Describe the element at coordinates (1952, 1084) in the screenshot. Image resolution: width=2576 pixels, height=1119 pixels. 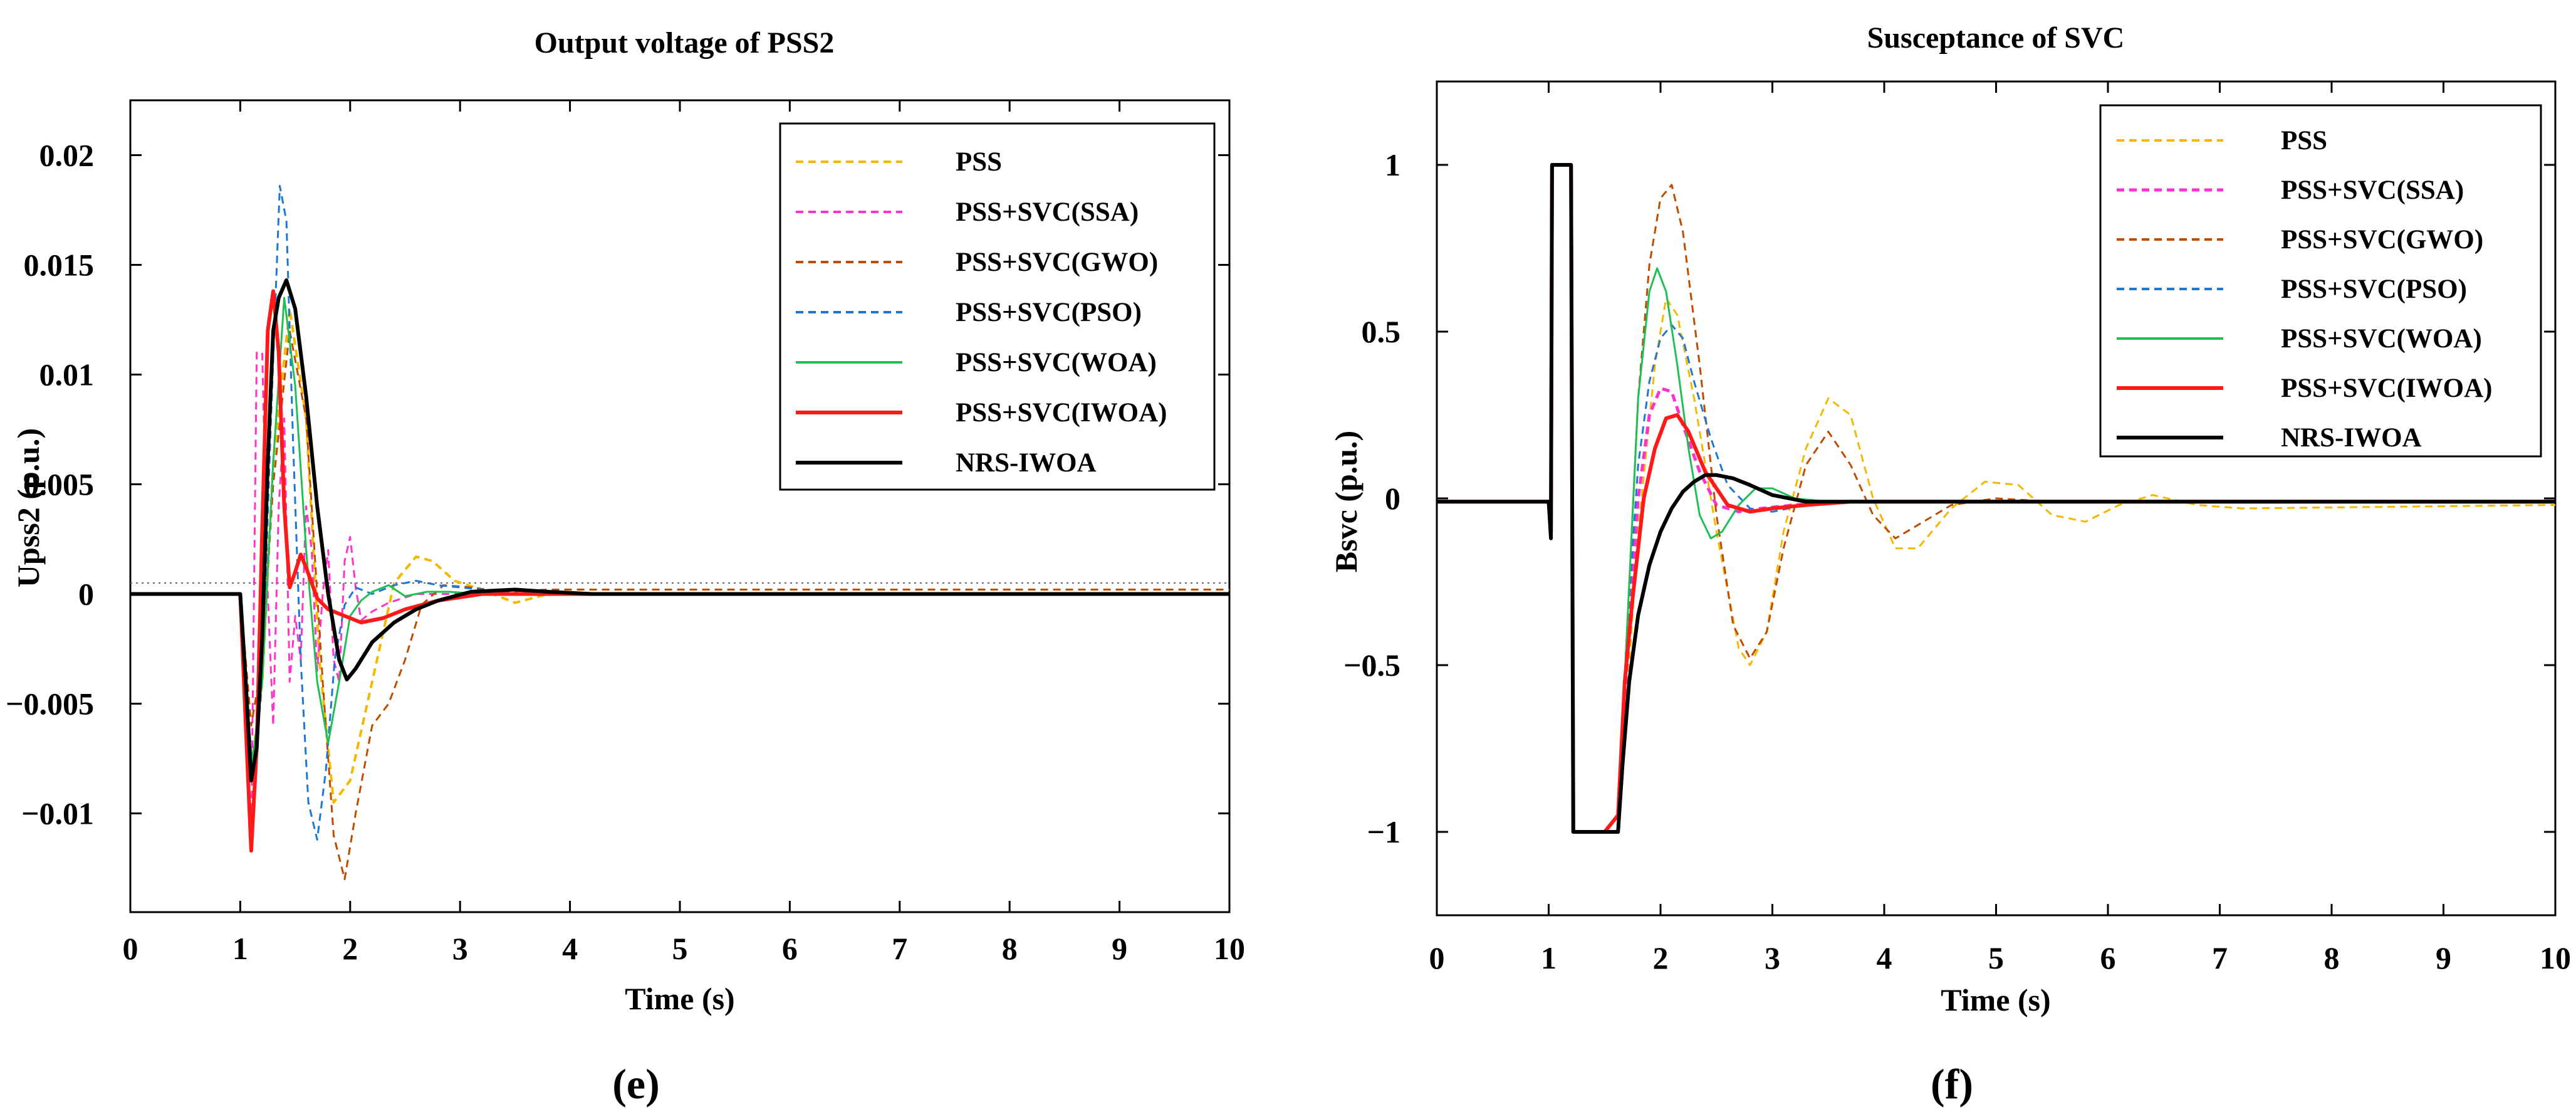
I see `chart-f-panel-label: (f)` at that location.